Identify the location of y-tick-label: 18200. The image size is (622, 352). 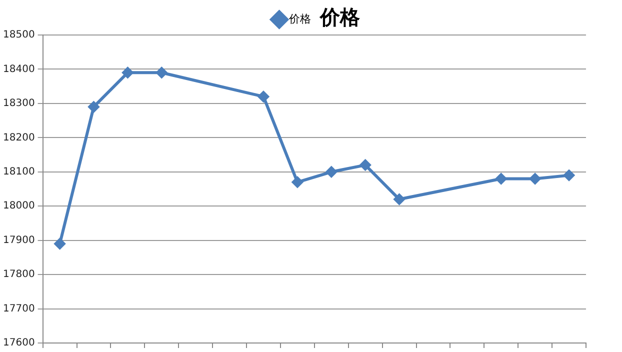
(19, 138).